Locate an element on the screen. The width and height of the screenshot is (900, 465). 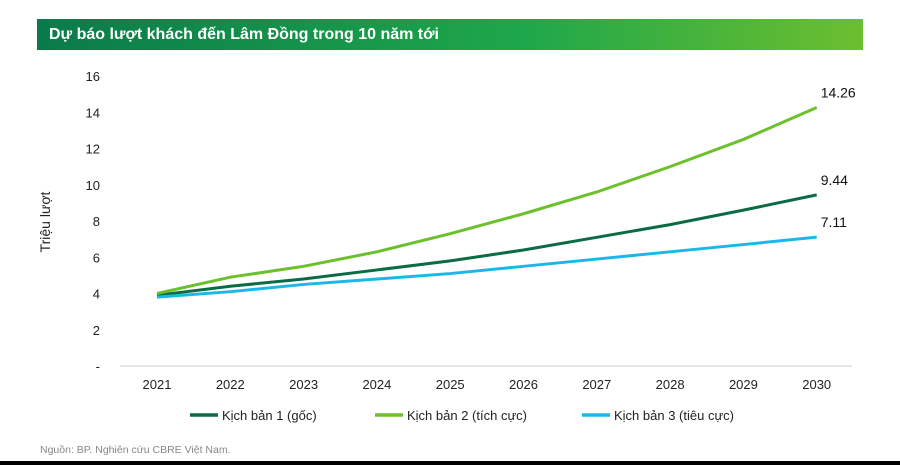
y-tick-label: 2 is located at coordinates (96, 330).